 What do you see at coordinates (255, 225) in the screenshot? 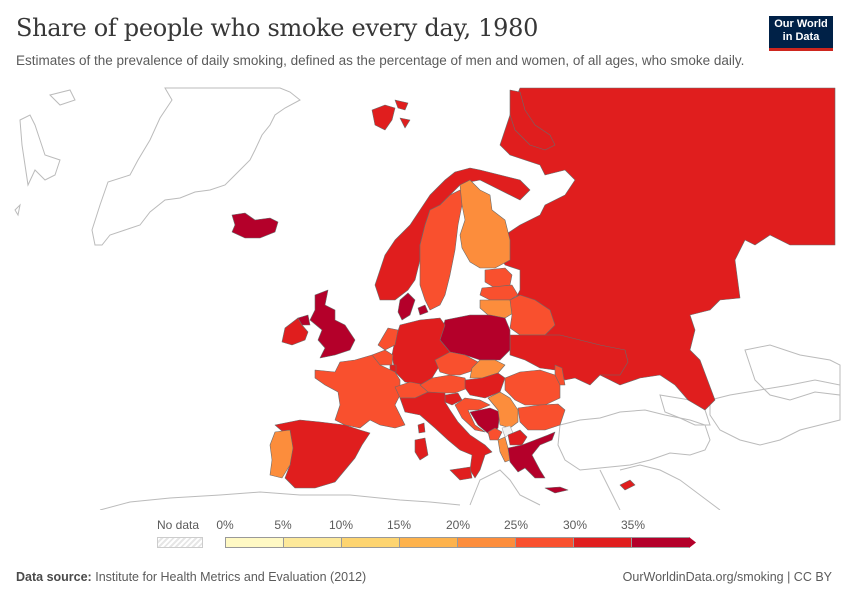
I see `country-iceland` at bounding box center [255, 225].